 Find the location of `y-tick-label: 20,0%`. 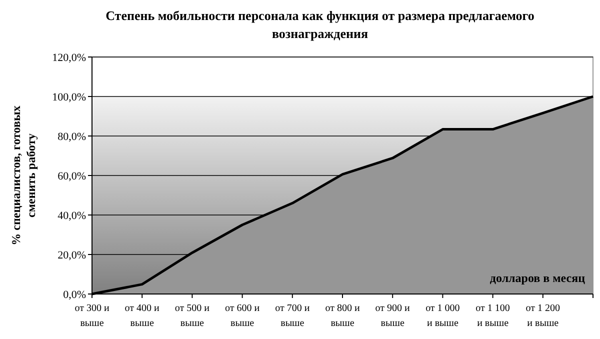

y-tick-label: 20,0% is located at coordinates (72, 256).